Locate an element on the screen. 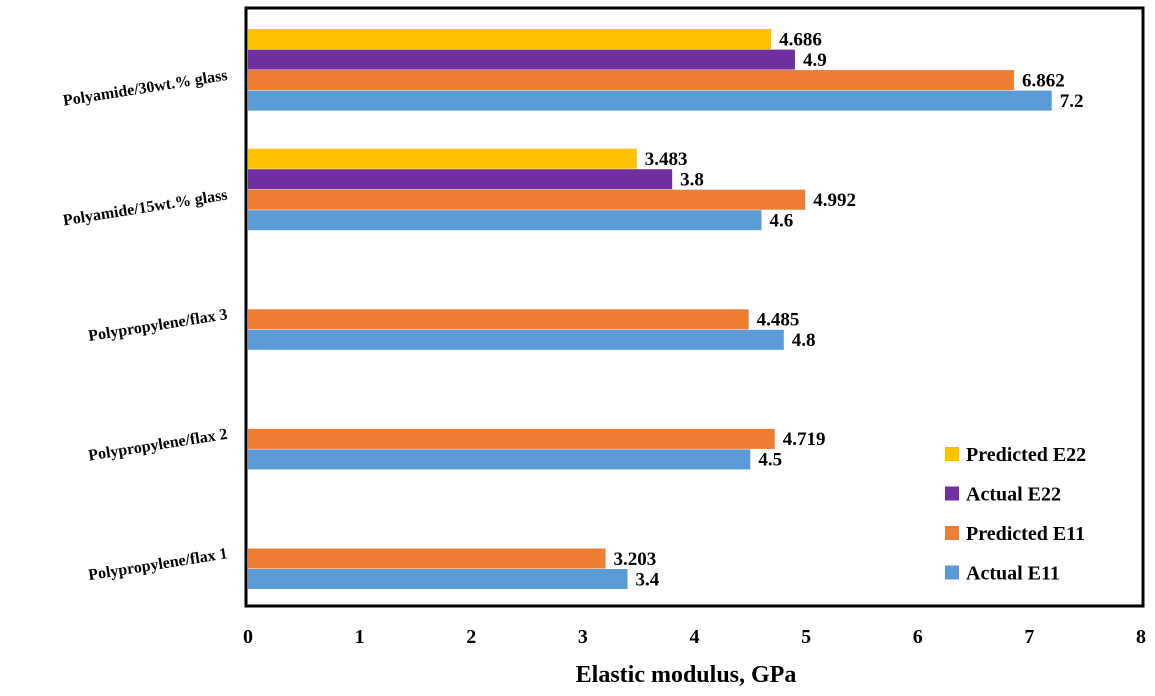 The image size is (1155, 696). data-label-actual-e22-polyamide-15wt-glass: 3.8 is located at coordinates (692, 179).